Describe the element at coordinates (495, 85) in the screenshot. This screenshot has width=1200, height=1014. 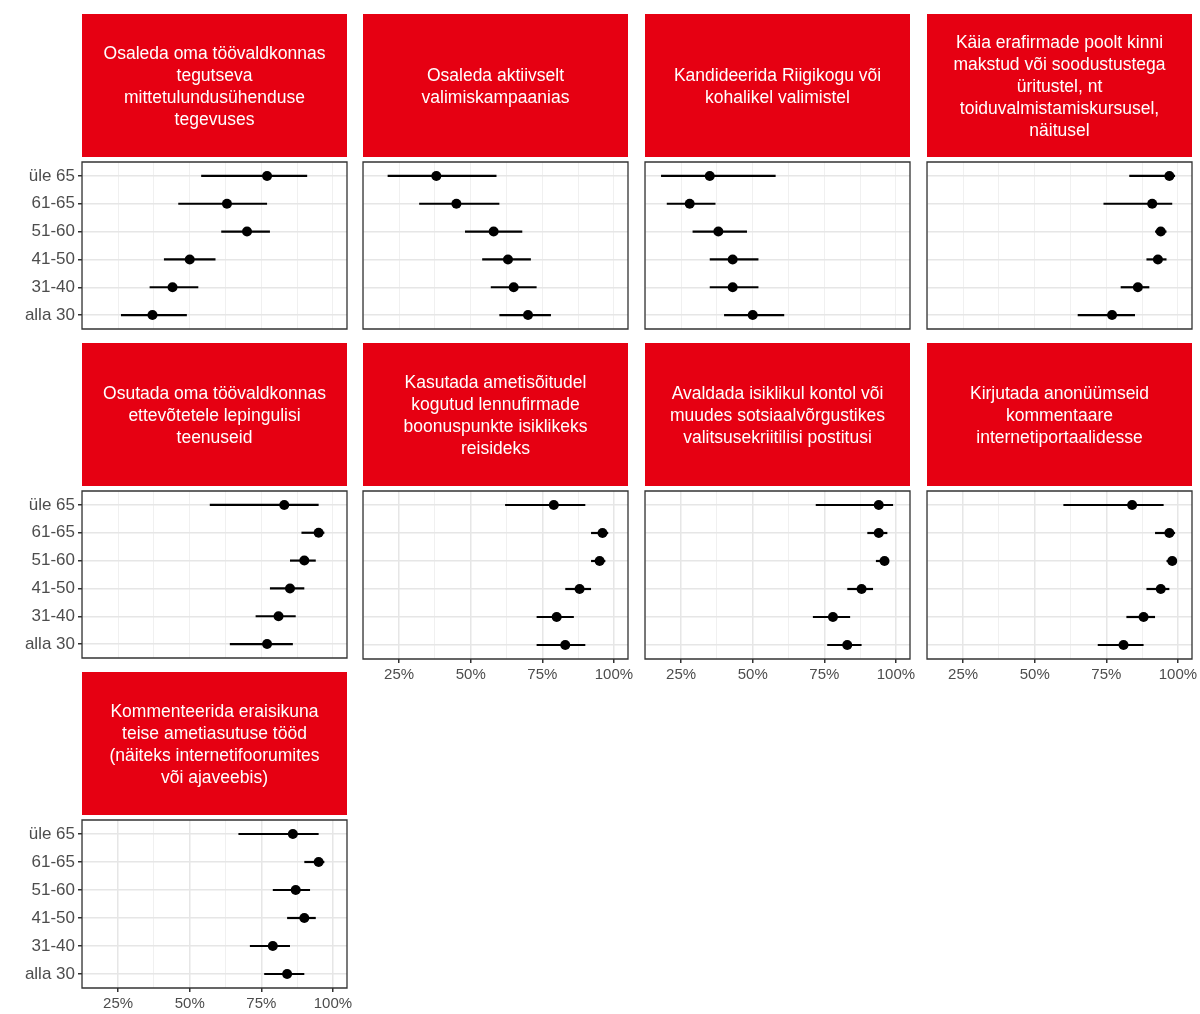
I see `chart-title: Osaleda aktiivselt valimiskampaanias` at that location.